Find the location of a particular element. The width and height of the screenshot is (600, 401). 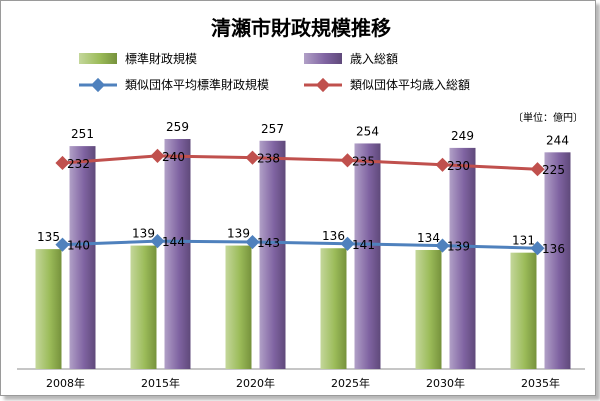

legend: 標準財政規模 歳入総額 類似団体平均標準財政規模 類似団体平均歳入総額 is located at coordinates (274, 72).